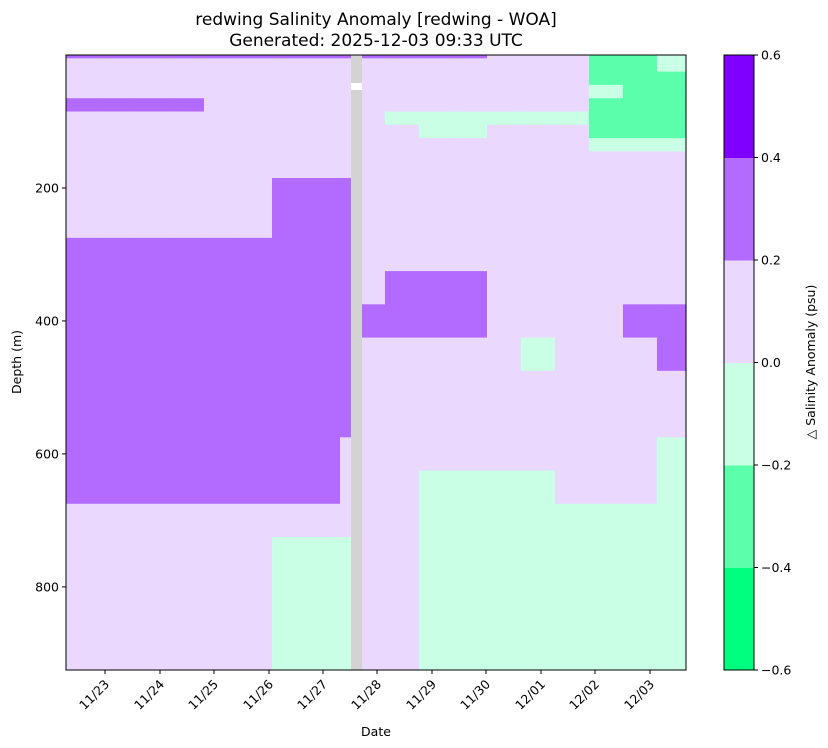 This screenshot has height=748, width=828. Describe the element at coordinates (776, 670) in the screenshot. I see `colorbar-tick-label: −0.6` at that location.